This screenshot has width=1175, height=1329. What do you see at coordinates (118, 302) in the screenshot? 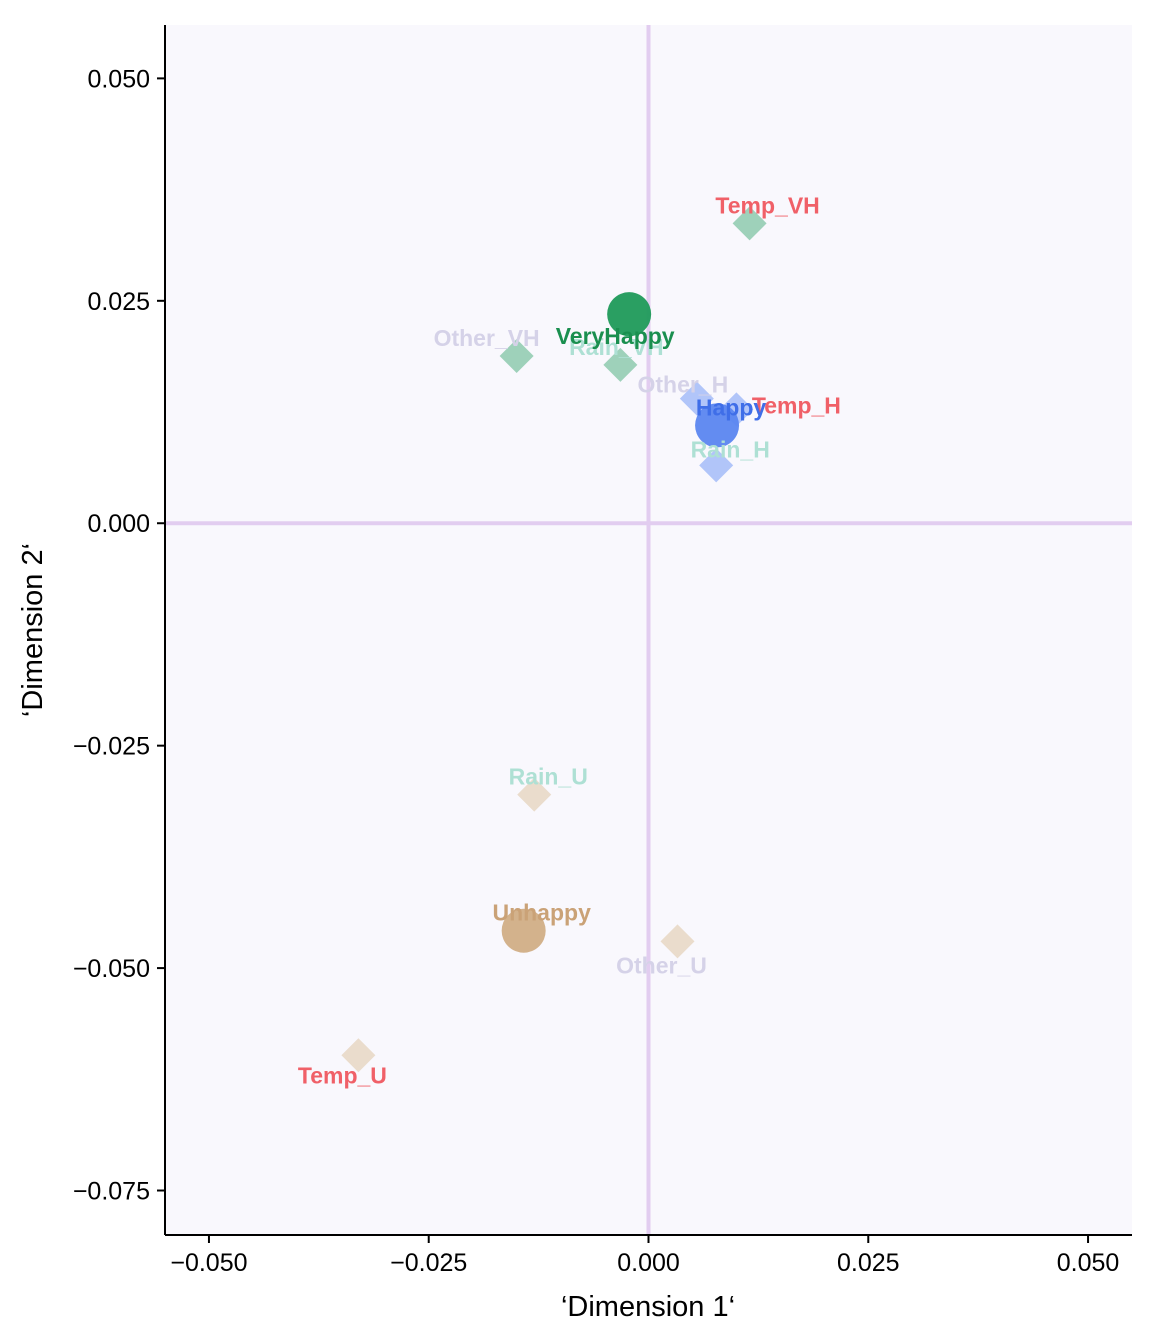
I see `y-tick-label: 0.025` at bounding box center [118, 302].